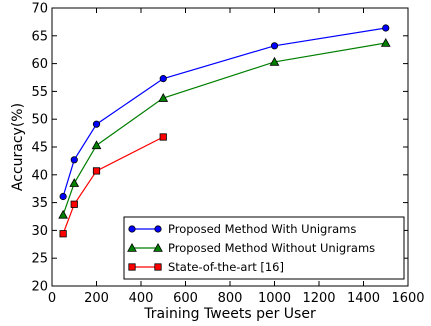 This screenshot has width=431, height=326. What do you see at coordinates (274, 298) in the screenshot?
I see `x-tick-label: 1000` at bounding box center [274, 298].